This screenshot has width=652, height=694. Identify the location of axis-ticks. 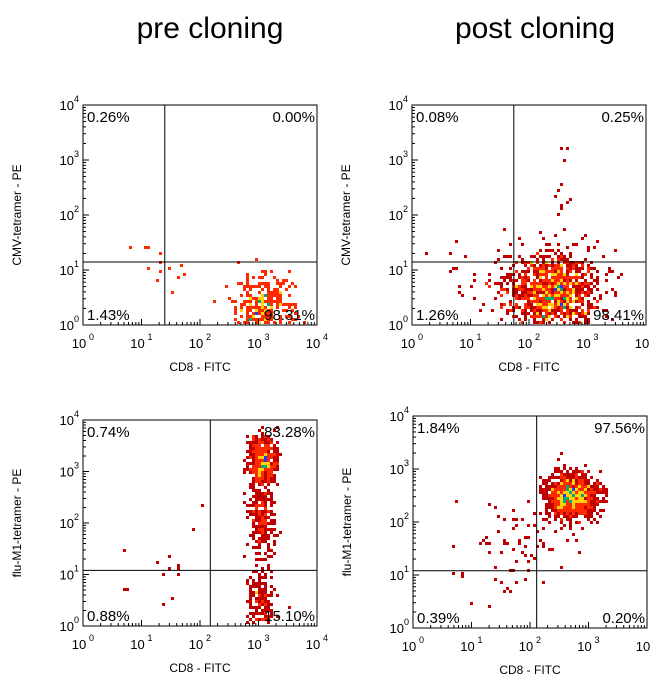
(200, 215).